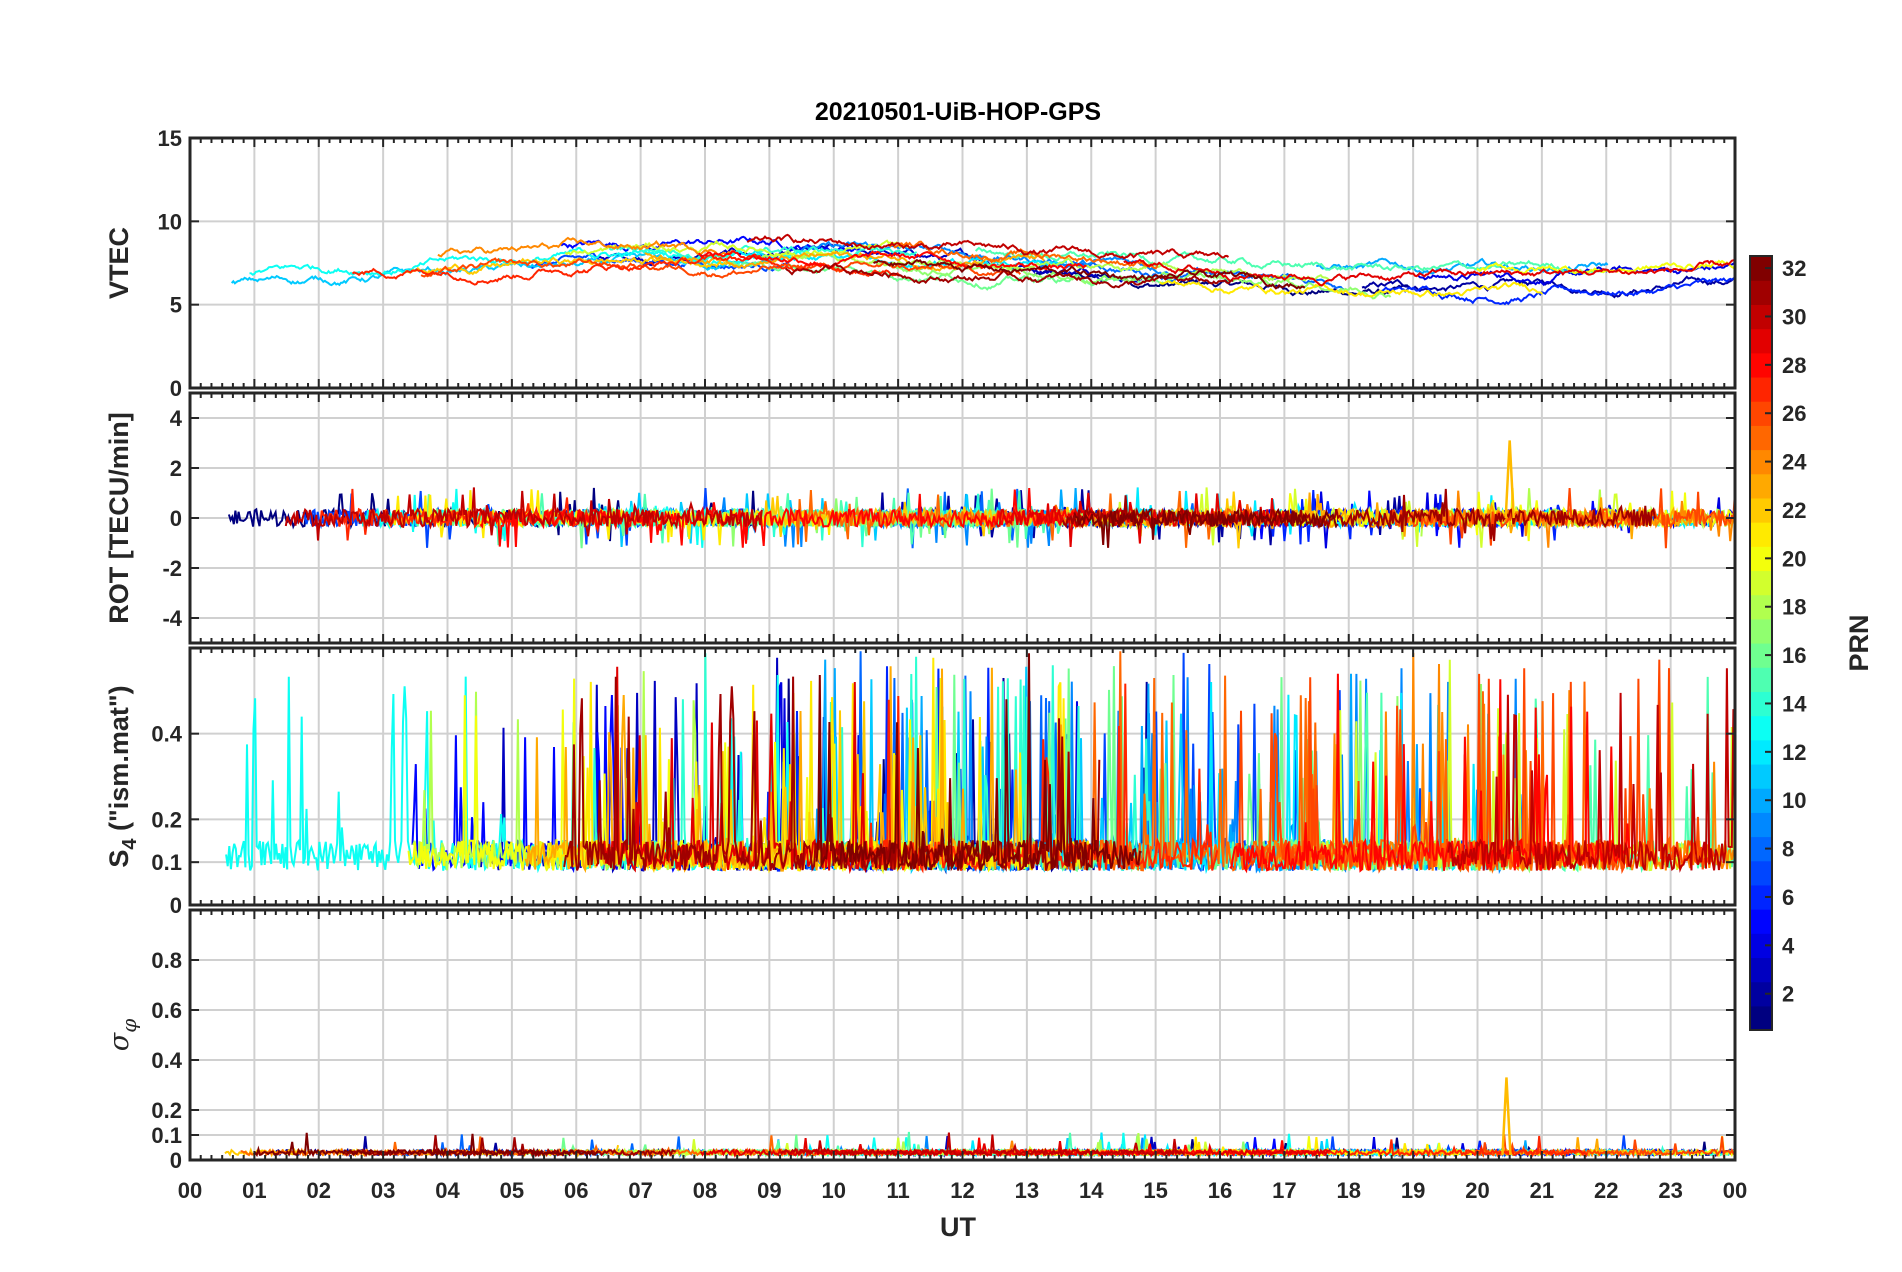 The image size is (1902, 1272). I want to click on x-tick-label: 17, so click(1284, 1190).